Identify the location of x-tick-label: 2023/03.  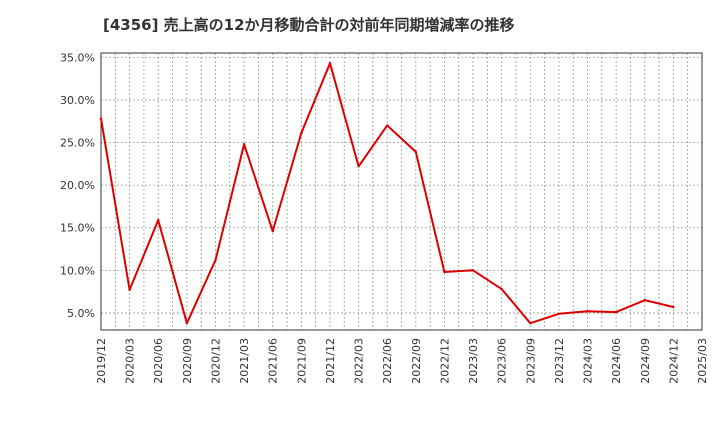
(473, 361).